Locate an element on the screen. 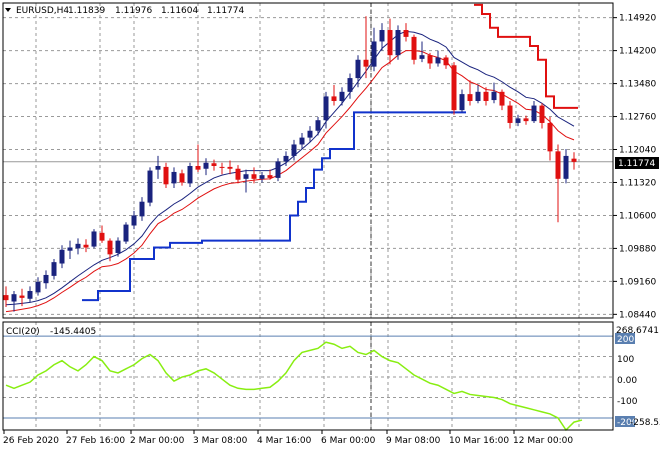  price-tick-label: 1.13480 is located at coordinates (637, 85).